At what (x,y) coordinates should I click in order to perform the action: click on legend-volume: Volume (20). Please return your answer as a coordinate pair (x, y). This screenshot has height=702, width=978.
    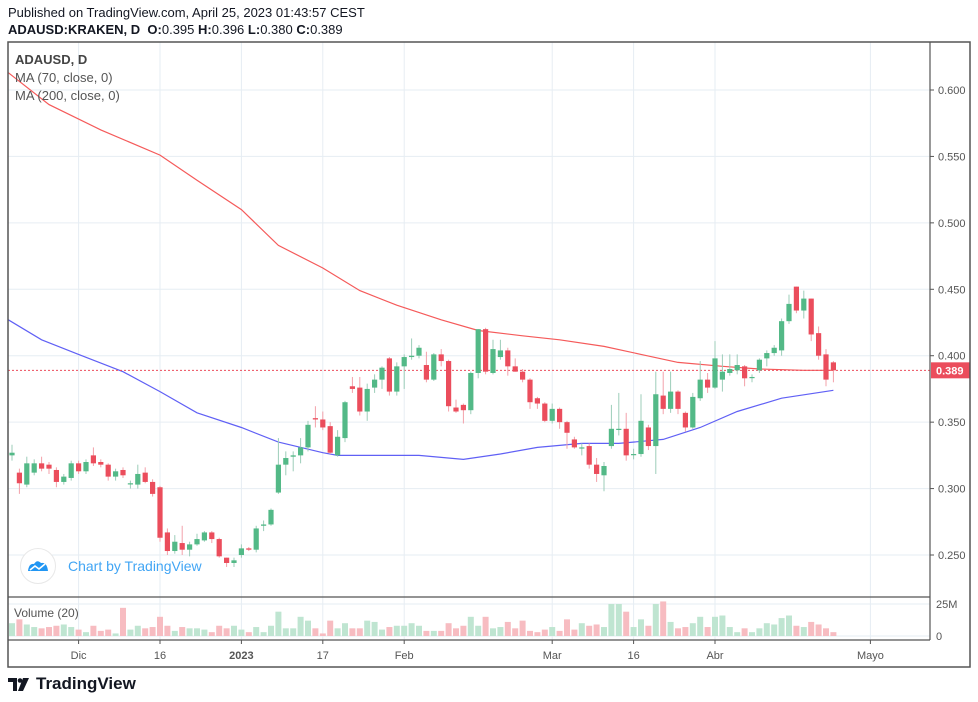
    Looking at the image, I should click on (46, 613).